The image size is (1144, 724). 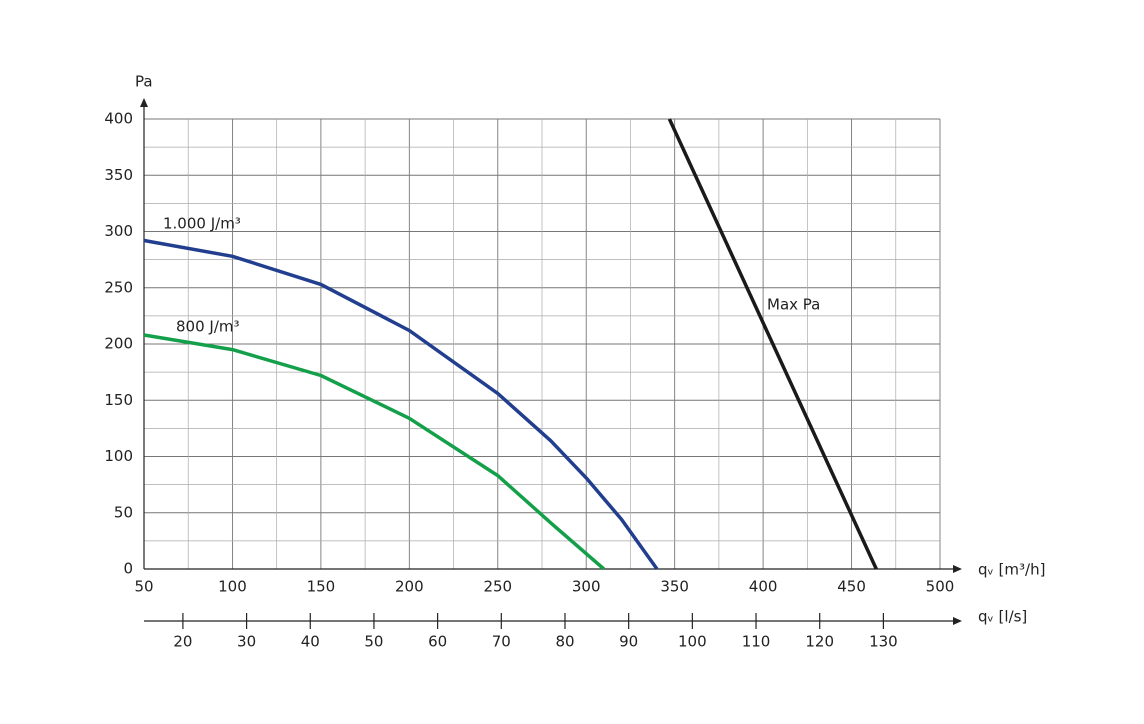 What do you see at coordinates (118, 231) in the screenshot?
I see `y-tick-label: 300` at bounding box center [118, 231].